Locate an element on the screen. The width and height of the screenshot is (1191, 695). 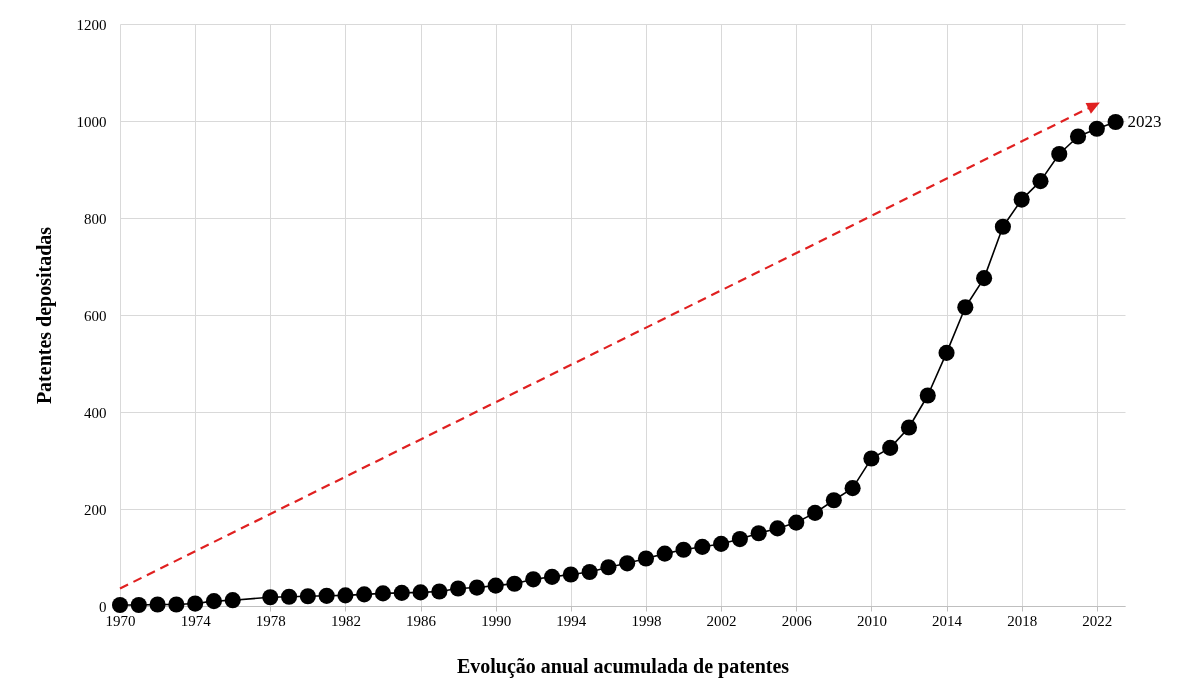
x-axis-title: Evolução anual acumulada de patentes is located at coordinates (623, 666).